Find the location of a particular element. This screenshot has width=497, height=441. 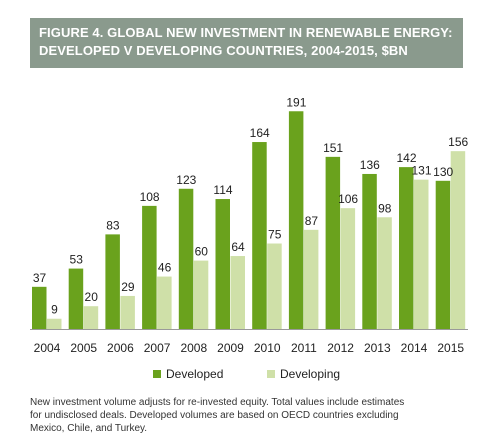

data-label-developed-2004: 37 is located at coordinates (40, 278).